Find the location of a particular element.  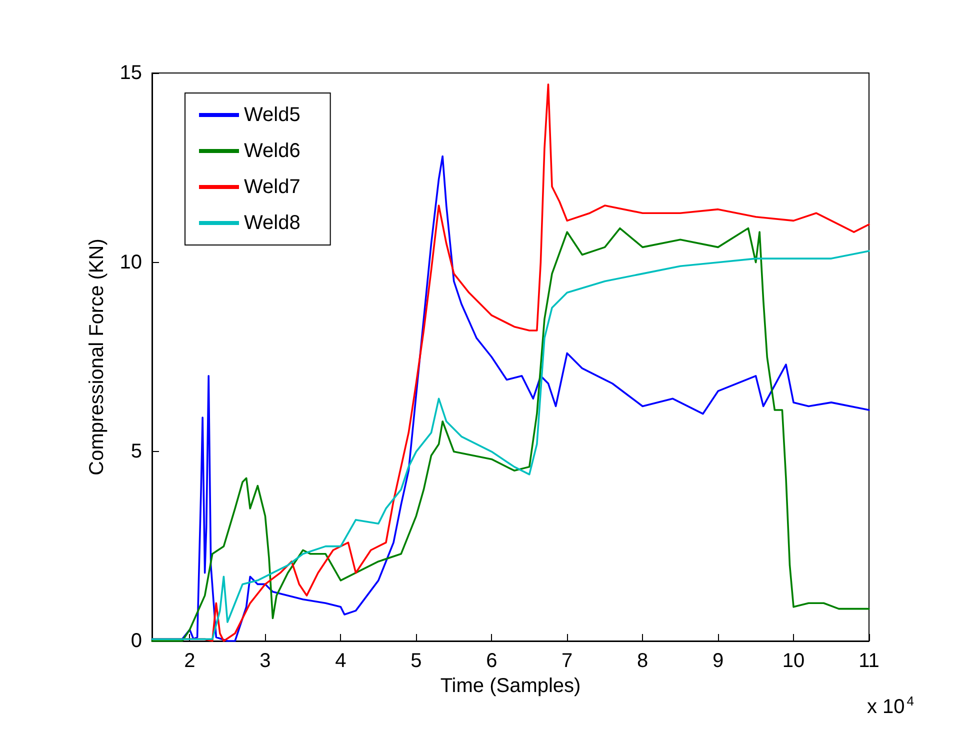

x-tick-label: 8 is located at coordinates (642, 661).